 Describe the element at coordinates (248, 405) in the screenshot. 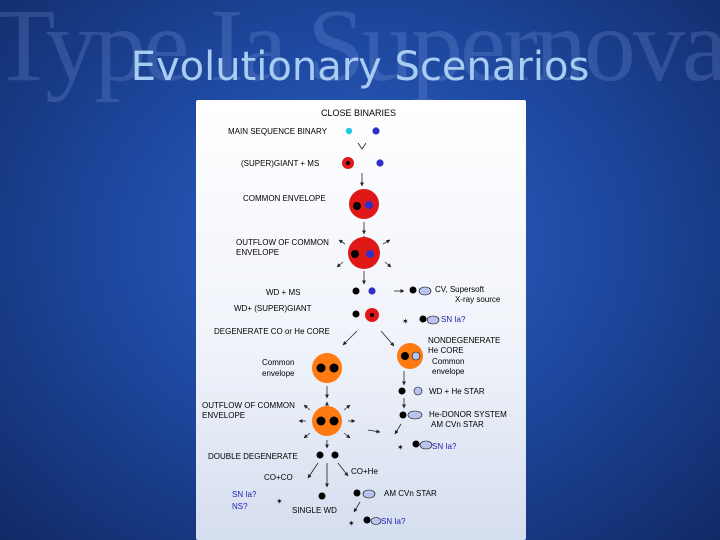

I see `outflow-label-2a: OUTFLOW OF COMMON` at that location.